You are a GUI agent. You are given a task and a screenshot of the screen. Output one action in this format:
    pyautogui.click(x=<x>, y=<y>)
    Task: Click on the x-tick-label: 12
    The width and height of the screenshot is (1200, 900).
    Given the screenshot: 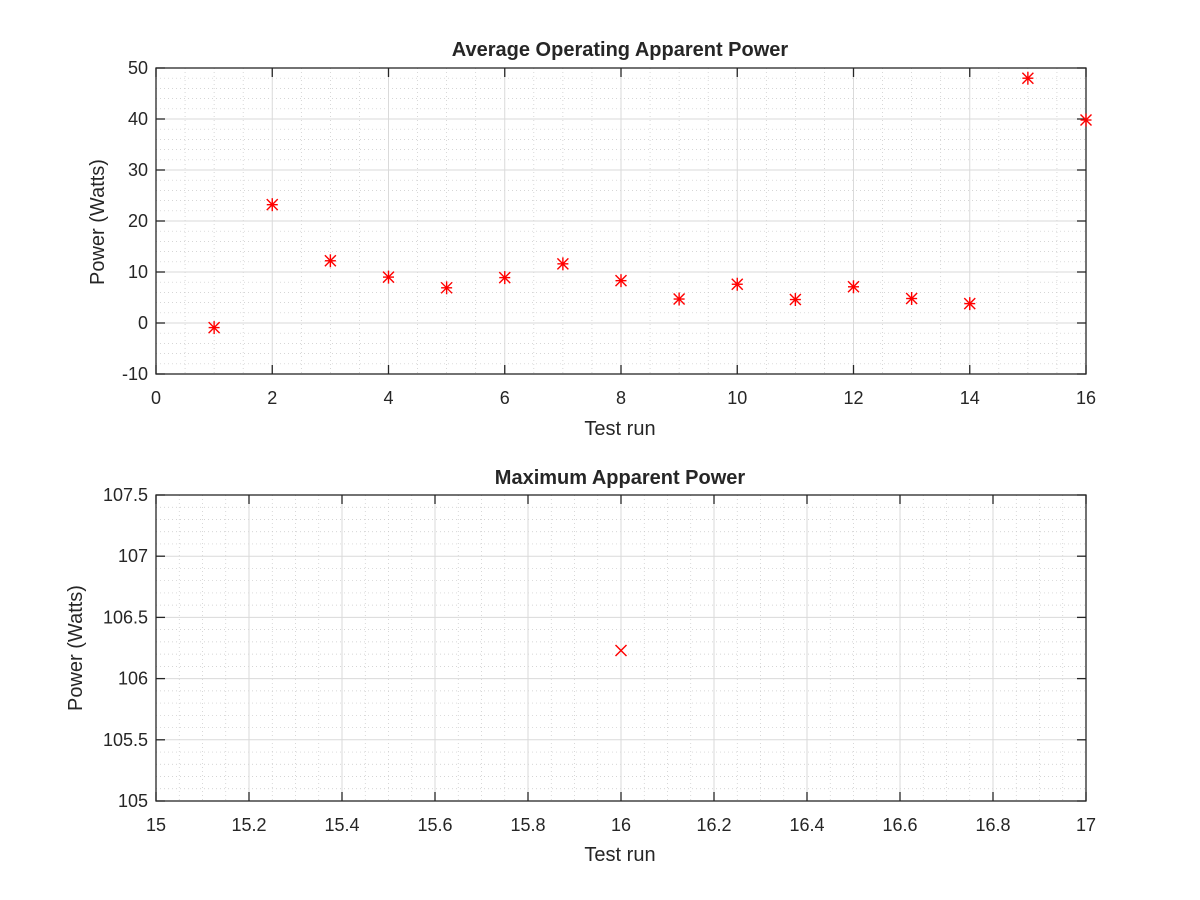 What is the action you would take?
    pyautogui.click(x=853, y=398)
    